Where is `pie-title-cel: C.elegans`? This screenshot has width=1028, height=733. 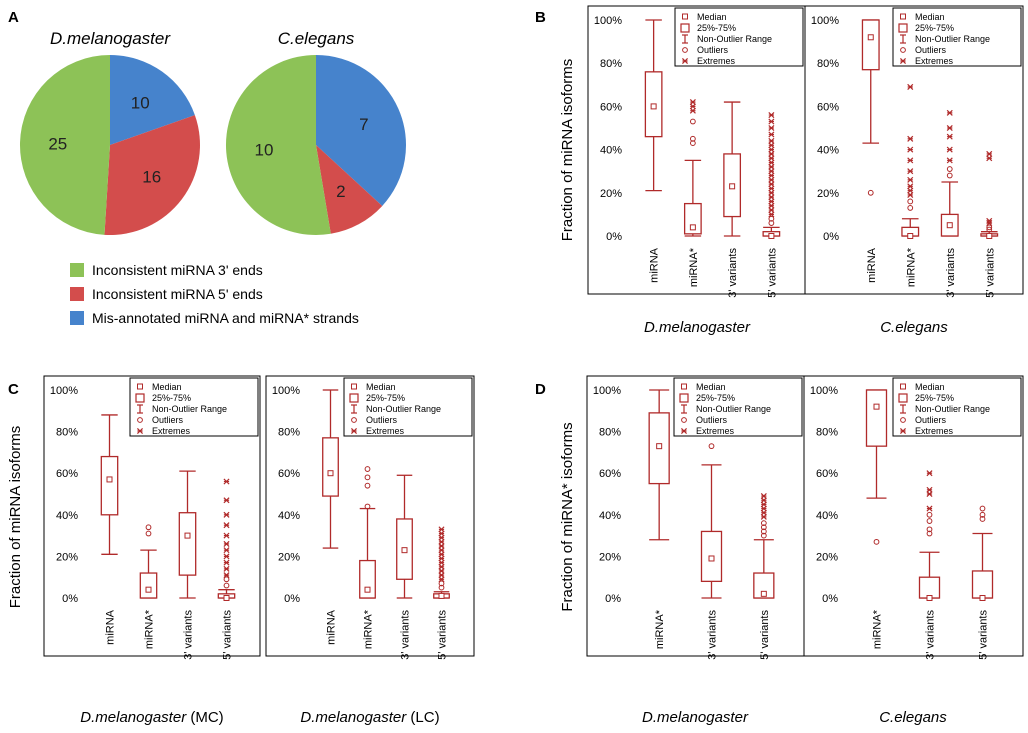
pie-title-cel: C.elegans is located at coordinates (316, 38).